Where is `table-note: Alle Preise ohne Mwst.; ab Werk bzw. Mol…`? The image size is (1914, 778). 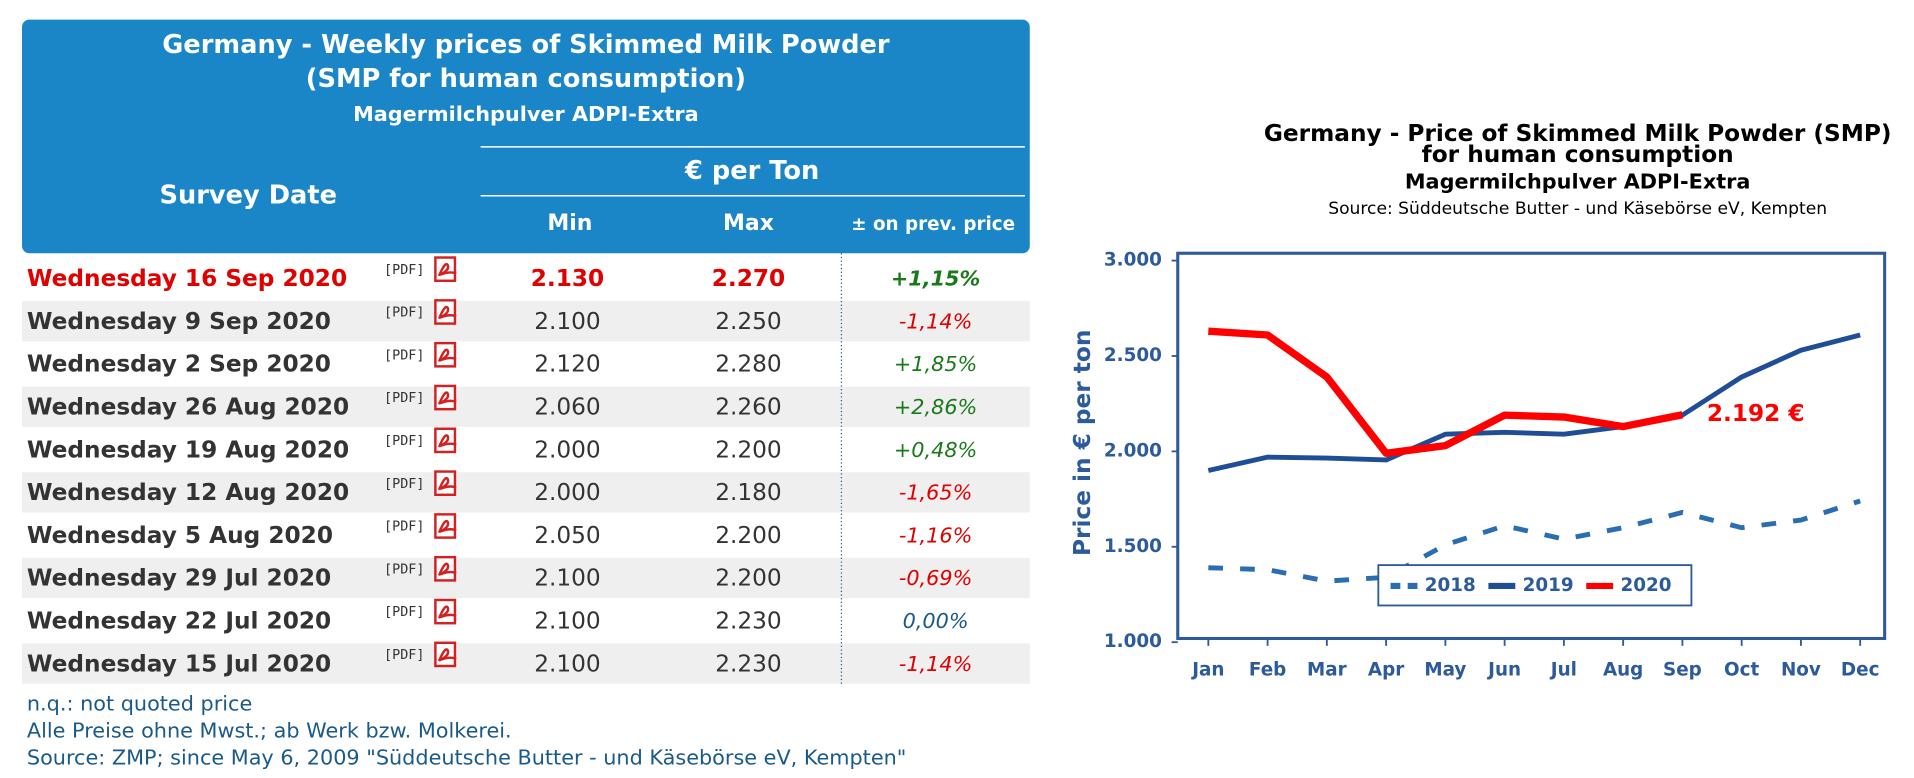 table-note: Alle Preise ohne Mwst.; ab Werk bzw. Mol… is located at coordinates (269, 730).